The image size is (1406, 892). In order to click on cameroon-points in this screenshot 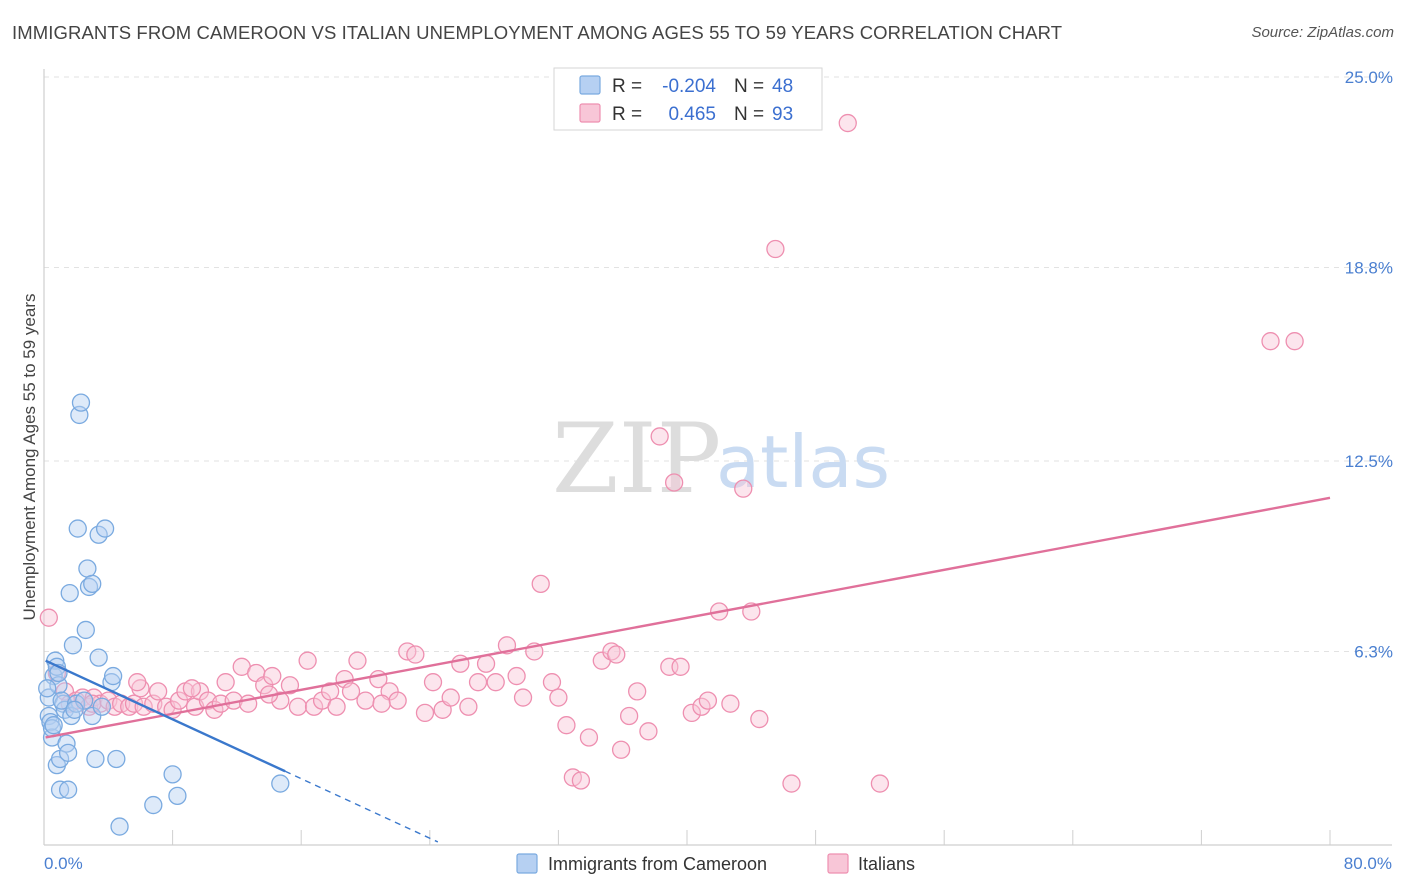, I will do `click(164, 614)`.